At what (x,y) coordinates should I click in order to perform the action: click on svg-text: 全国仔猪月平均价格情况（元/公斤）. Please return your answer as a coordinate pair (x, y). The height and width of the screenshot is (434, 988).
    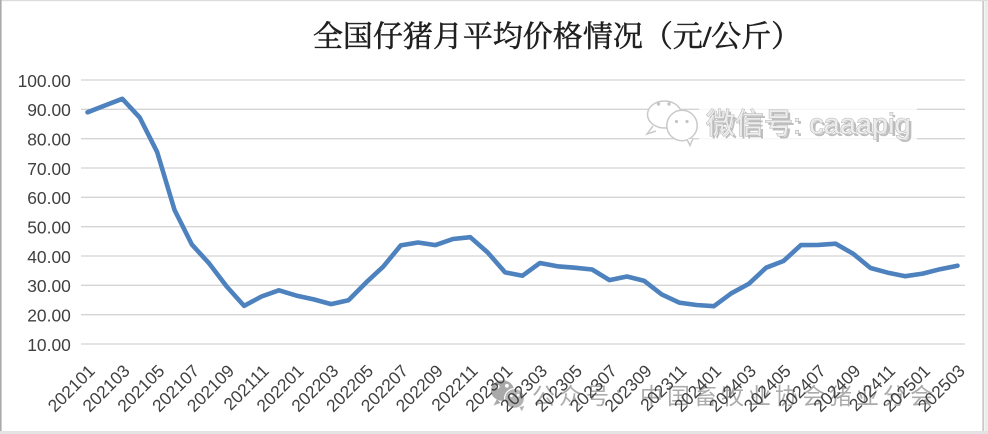
    Looking at the image, I should click on (557, 37).